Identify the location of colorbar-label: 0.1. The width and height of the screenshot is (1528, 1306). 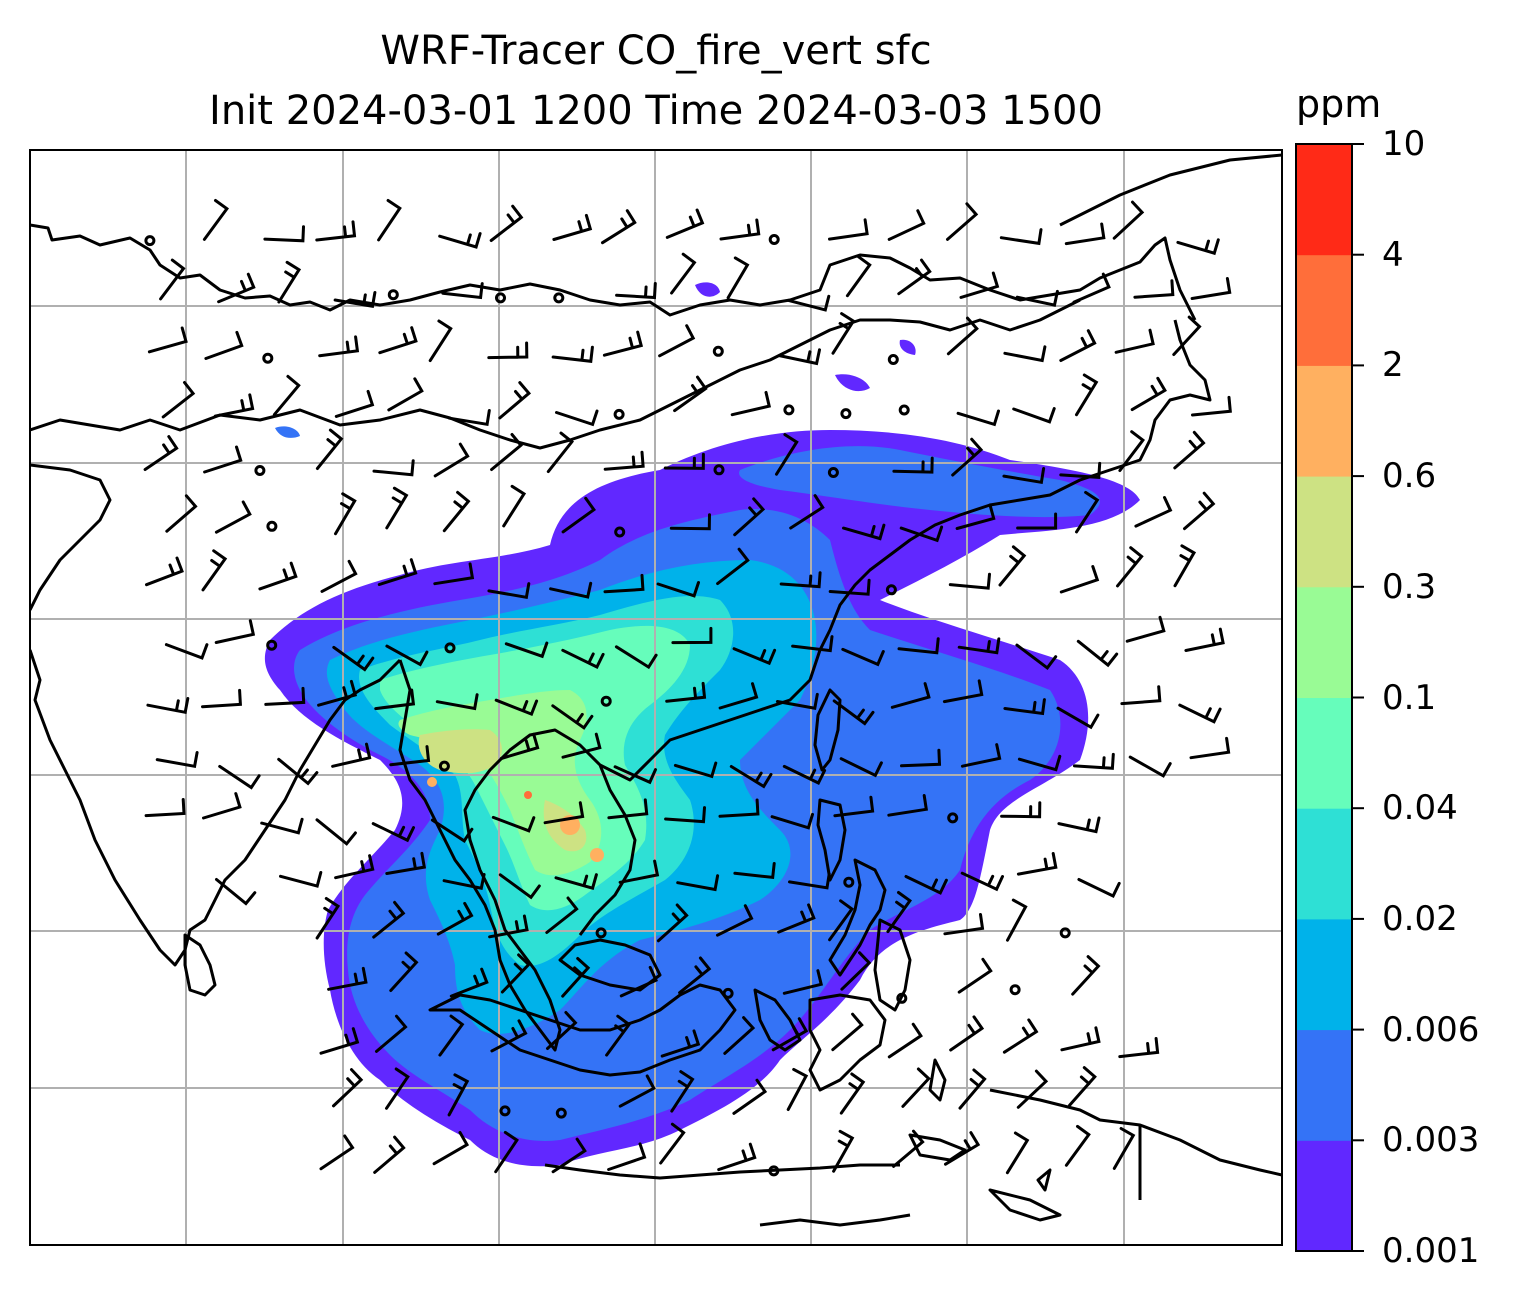
(1409, 697).